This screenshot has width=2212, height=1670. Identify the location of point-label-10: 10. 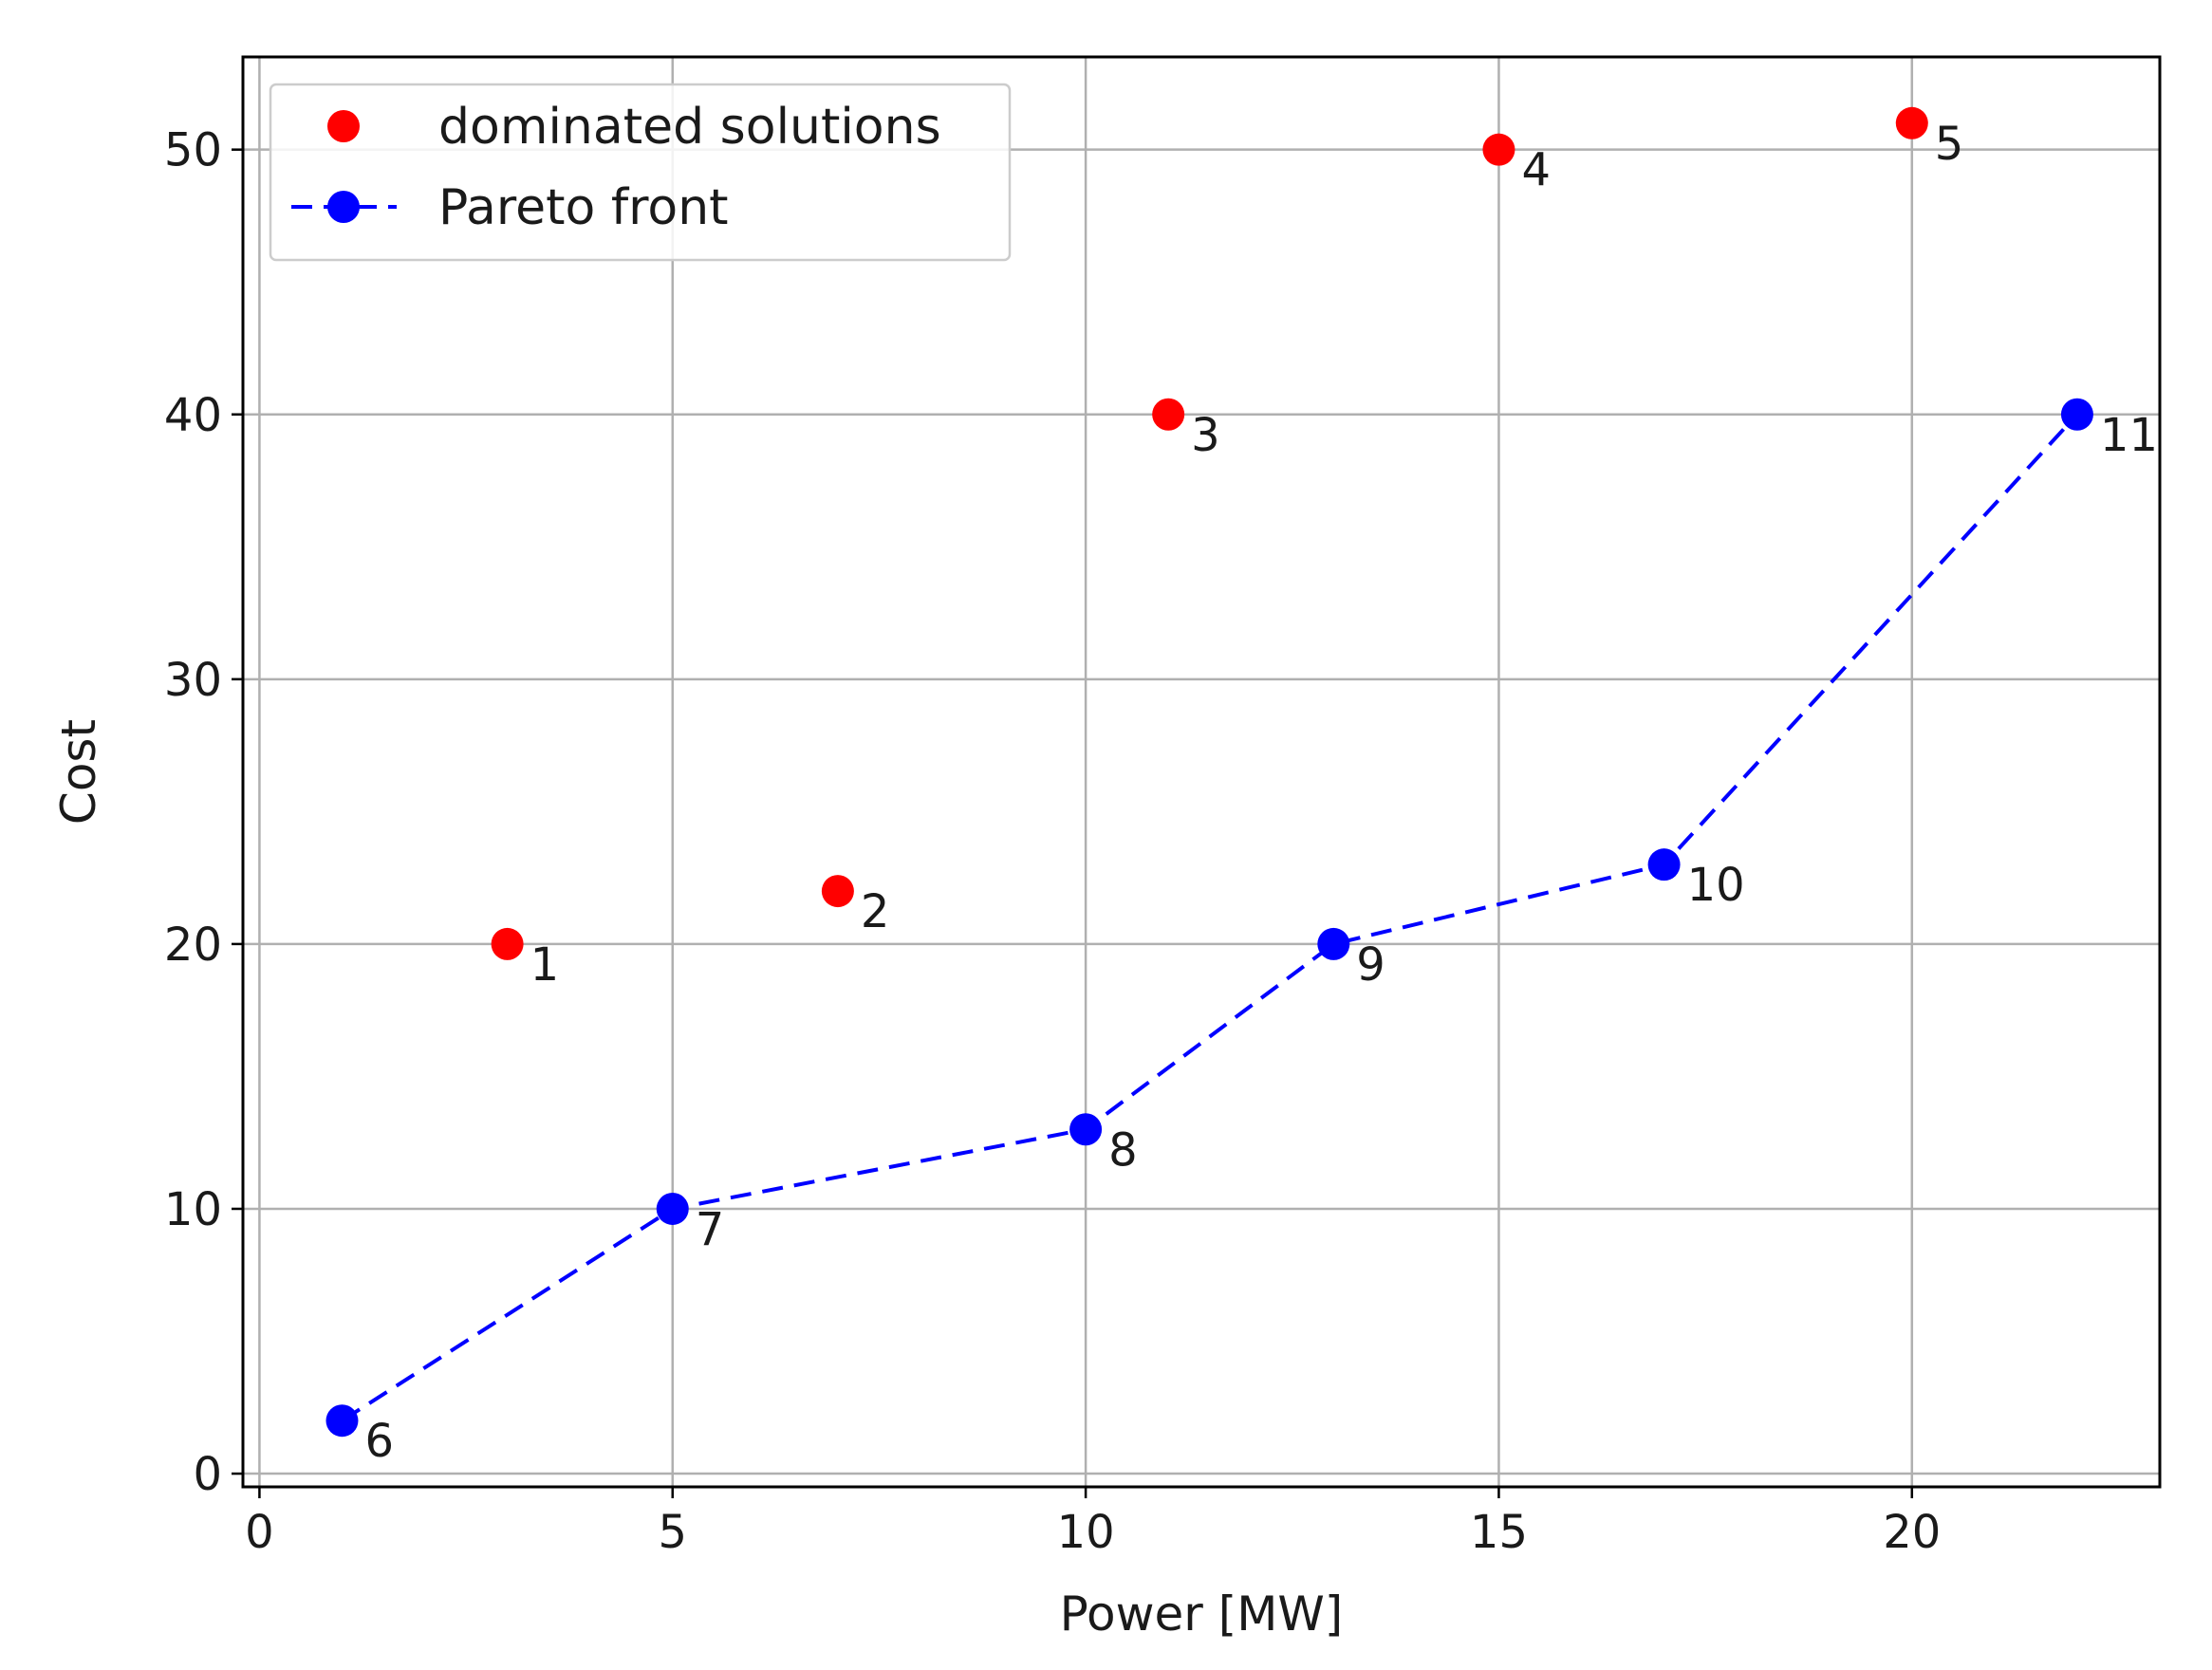
(1716, 886).